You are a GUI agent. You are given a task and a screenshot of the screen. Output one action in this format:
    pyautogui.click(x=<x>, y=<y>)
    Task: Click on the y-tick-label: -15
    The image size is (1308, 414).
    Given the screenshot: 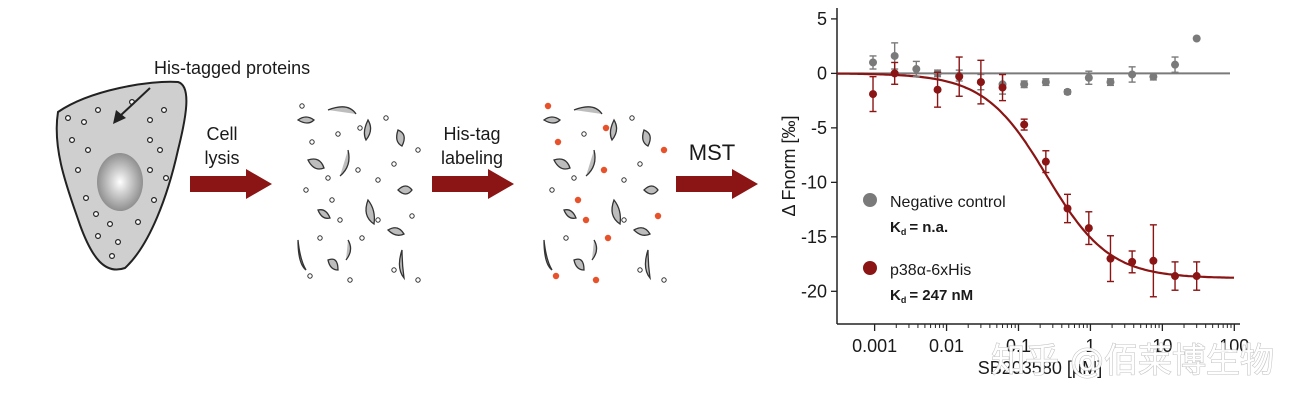 What is the action you would take?
    pyautogui.click(x=814, y=237)
    